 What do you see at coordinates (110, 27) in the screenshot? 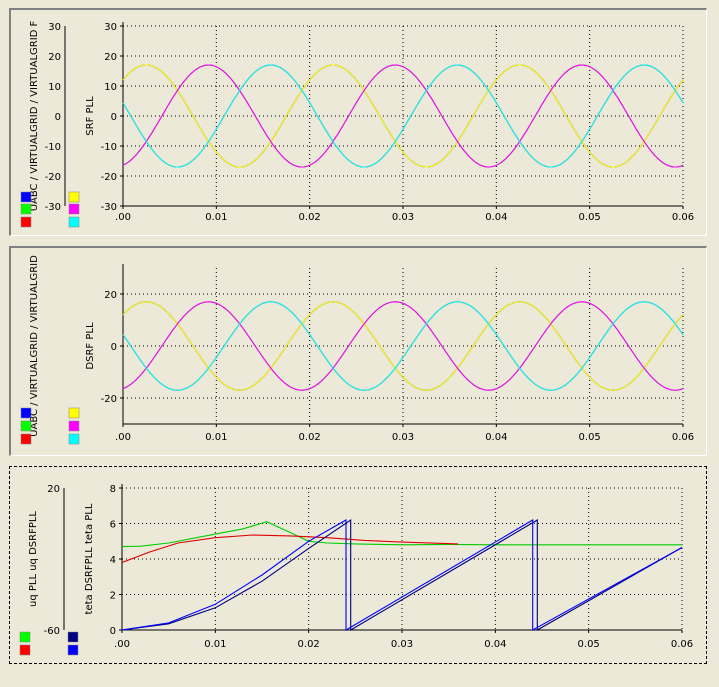
I see `y-tick-label: 30` at bounding box center [110, 27].